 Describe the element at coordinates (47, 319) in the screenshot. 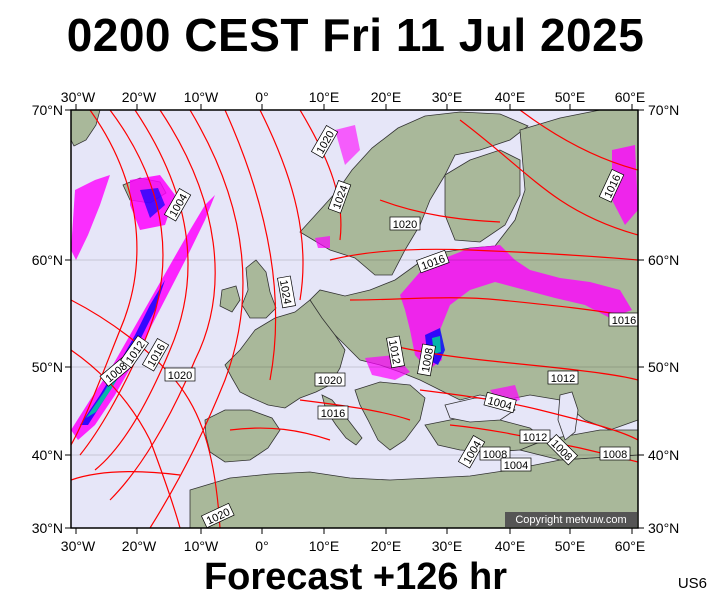

I see `lat-labels-left: 70°N 60°N 50°N 40°N 30°N` at that location.